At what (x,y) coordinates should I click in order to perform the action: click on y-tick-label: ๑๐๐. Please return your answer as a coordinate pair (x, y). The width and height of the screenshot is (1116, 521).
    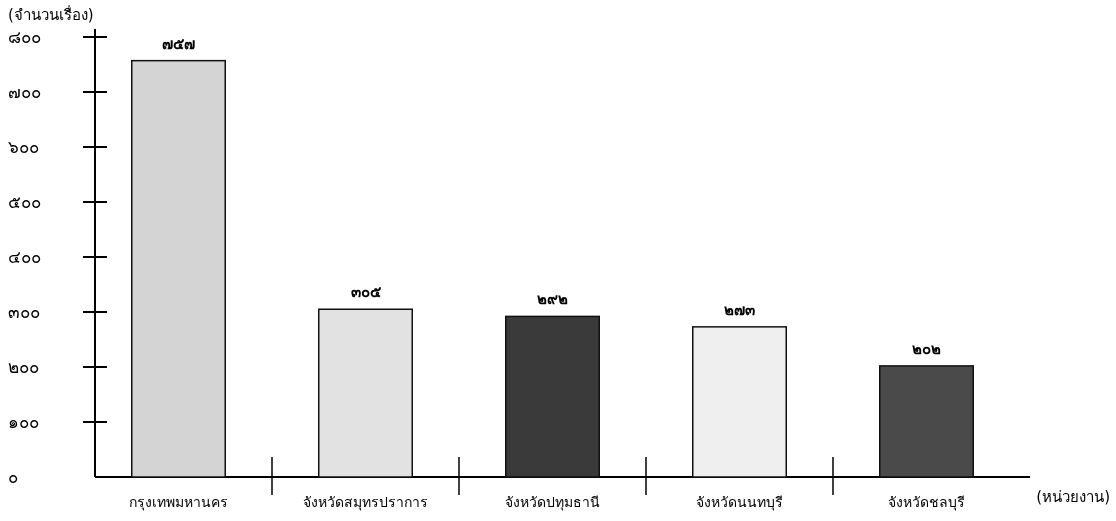
    Looking at the image, I should click on (23, 422).